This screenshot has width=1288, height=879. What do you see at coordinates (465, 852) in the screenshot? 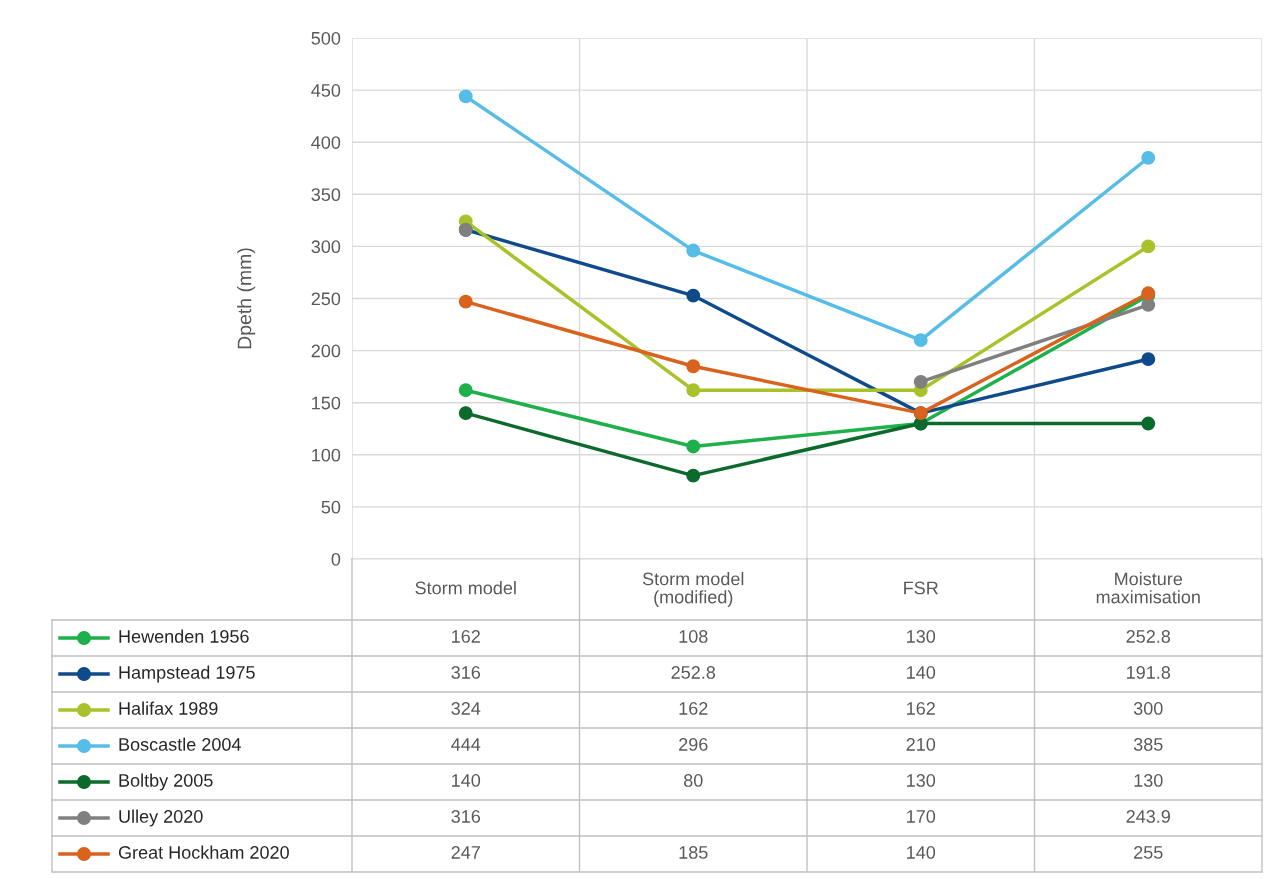
I see `data-label: 247` at bounding box center [465, 852].